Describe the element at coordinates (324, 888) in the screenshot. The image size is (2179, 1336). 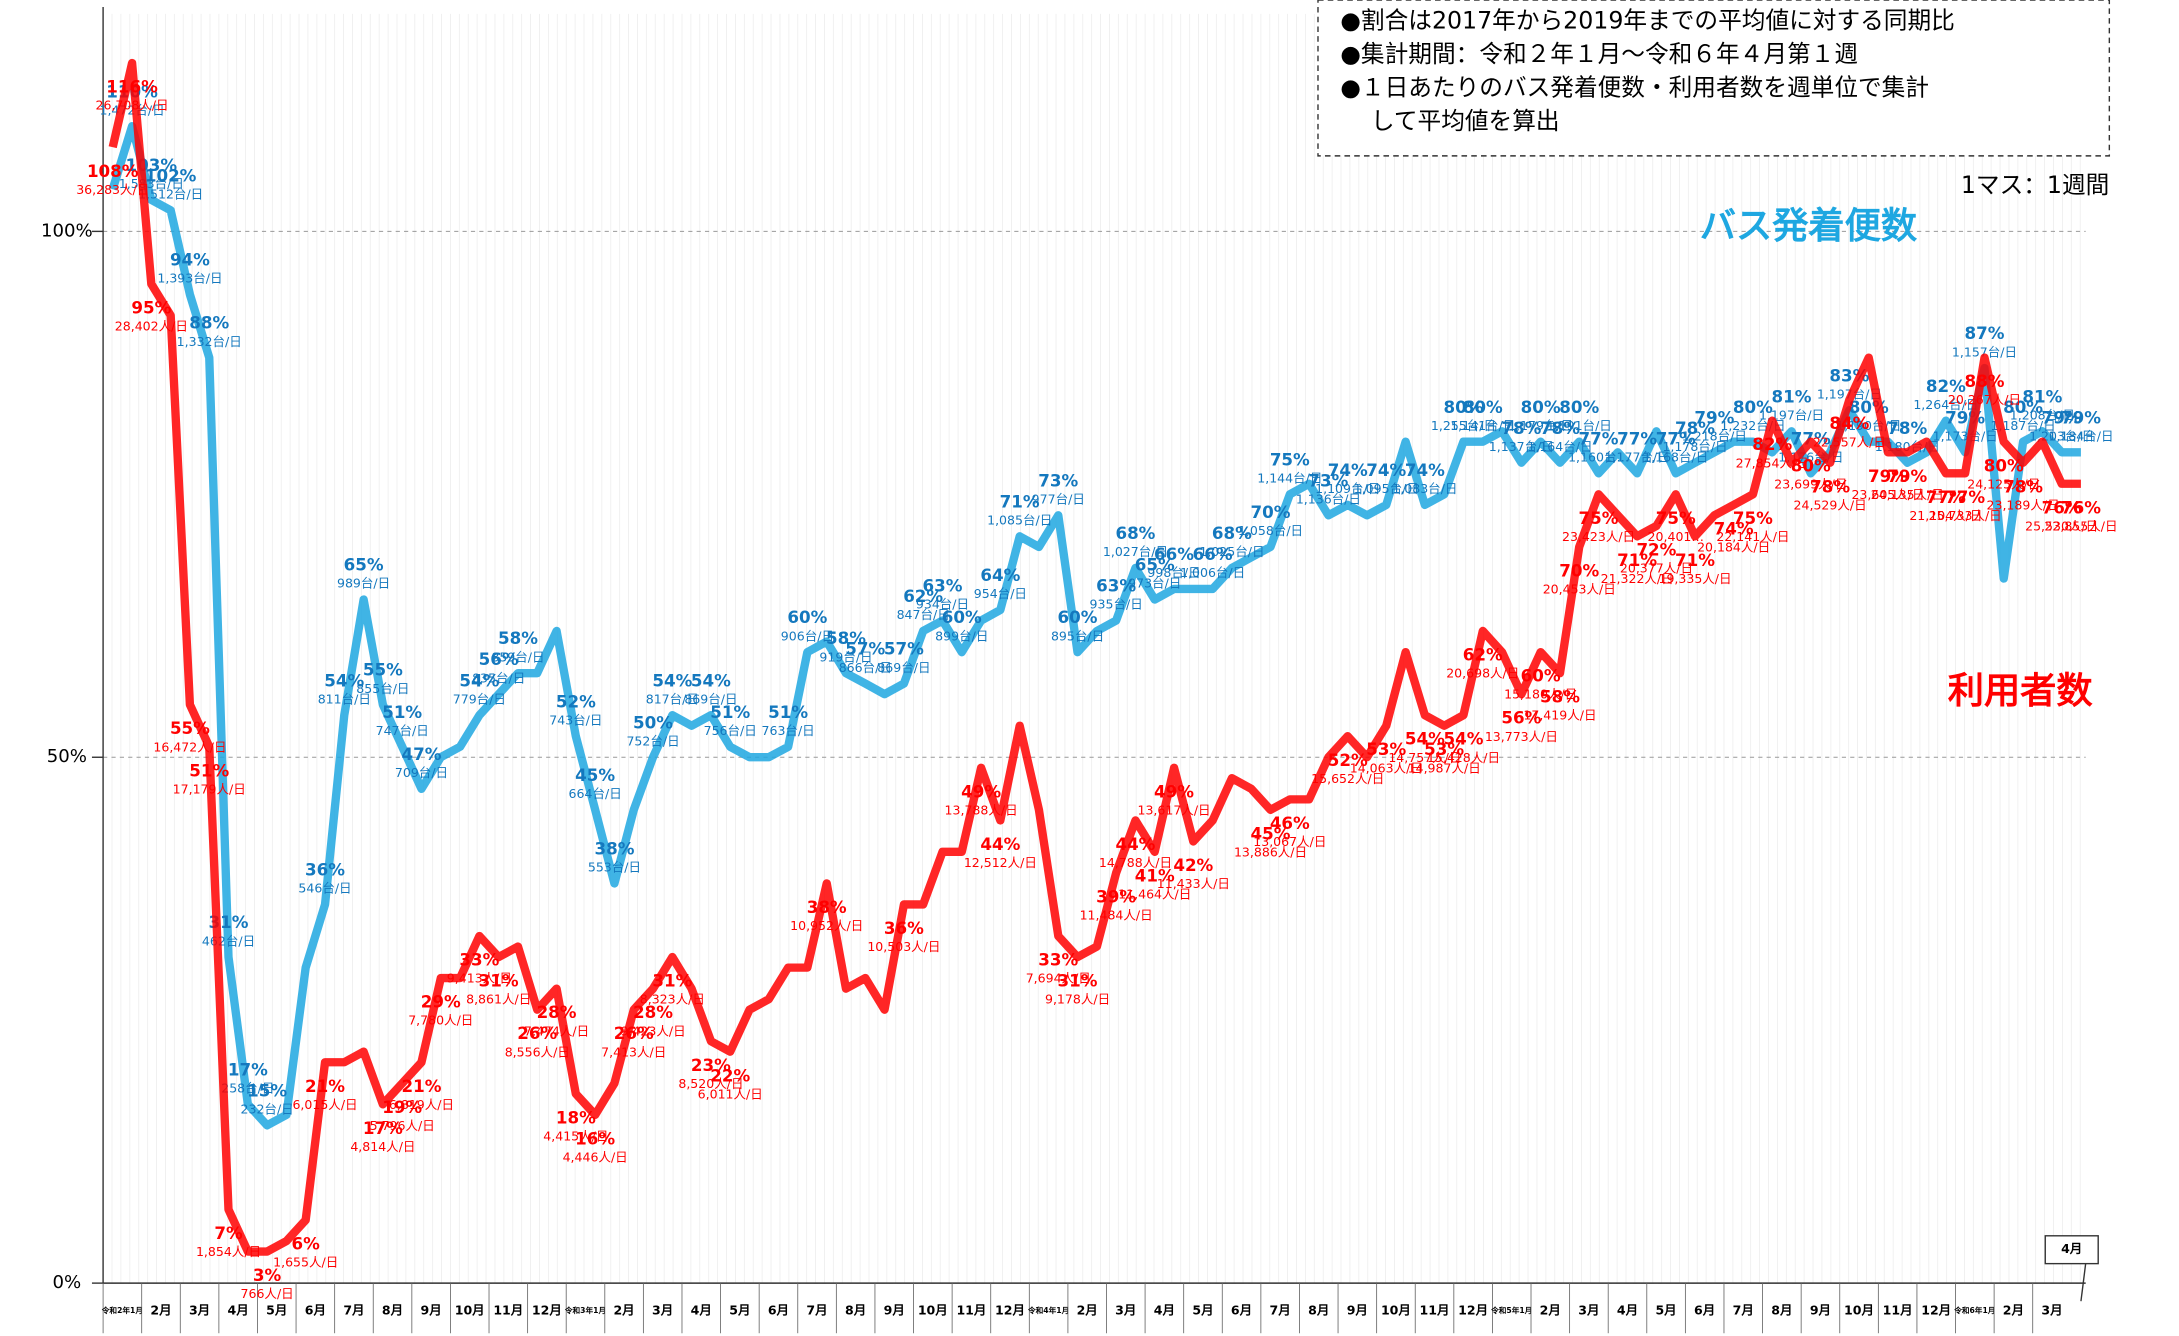
I see `count-label: 546台/日` at that location.